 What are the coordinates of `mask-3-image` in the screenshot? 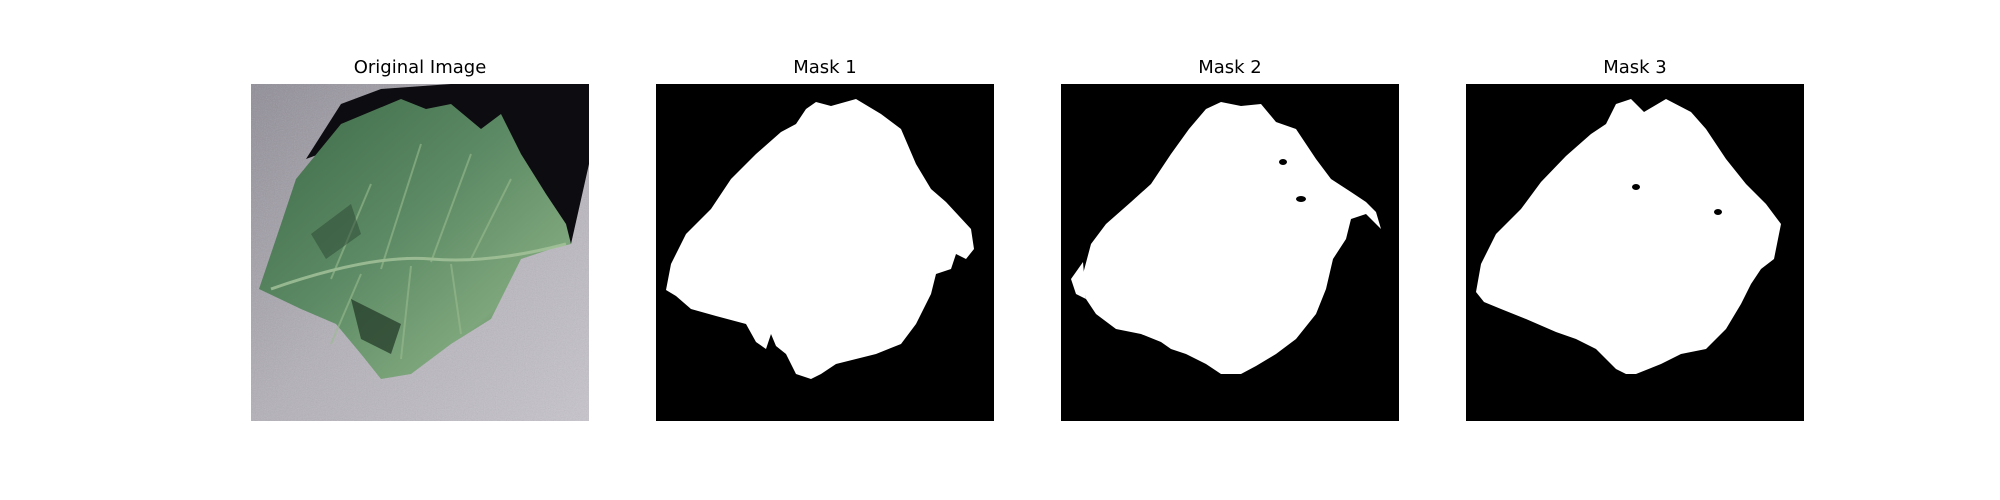 It's located at (1635, 252).